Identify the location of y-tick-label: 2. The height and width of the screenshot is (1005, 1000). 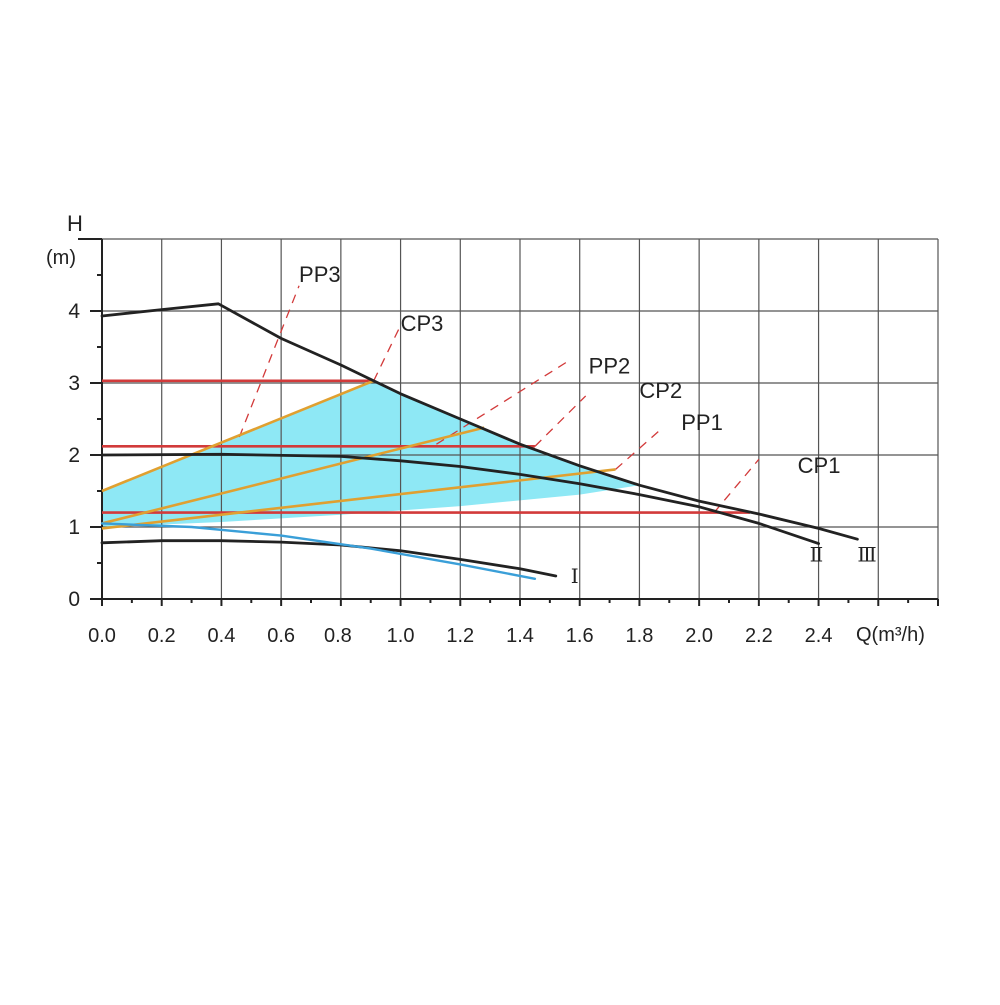
(74, 455).